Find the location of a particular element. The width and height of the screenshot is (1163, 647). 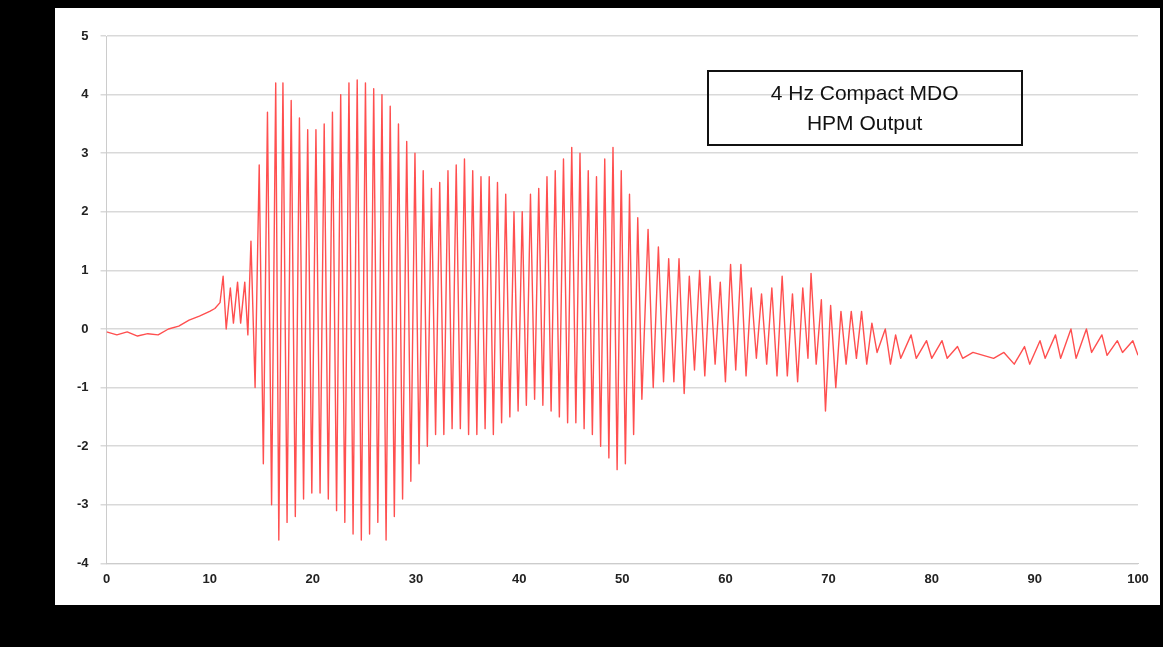

y-tick-label: 0 is located at coordinates (85, 328).